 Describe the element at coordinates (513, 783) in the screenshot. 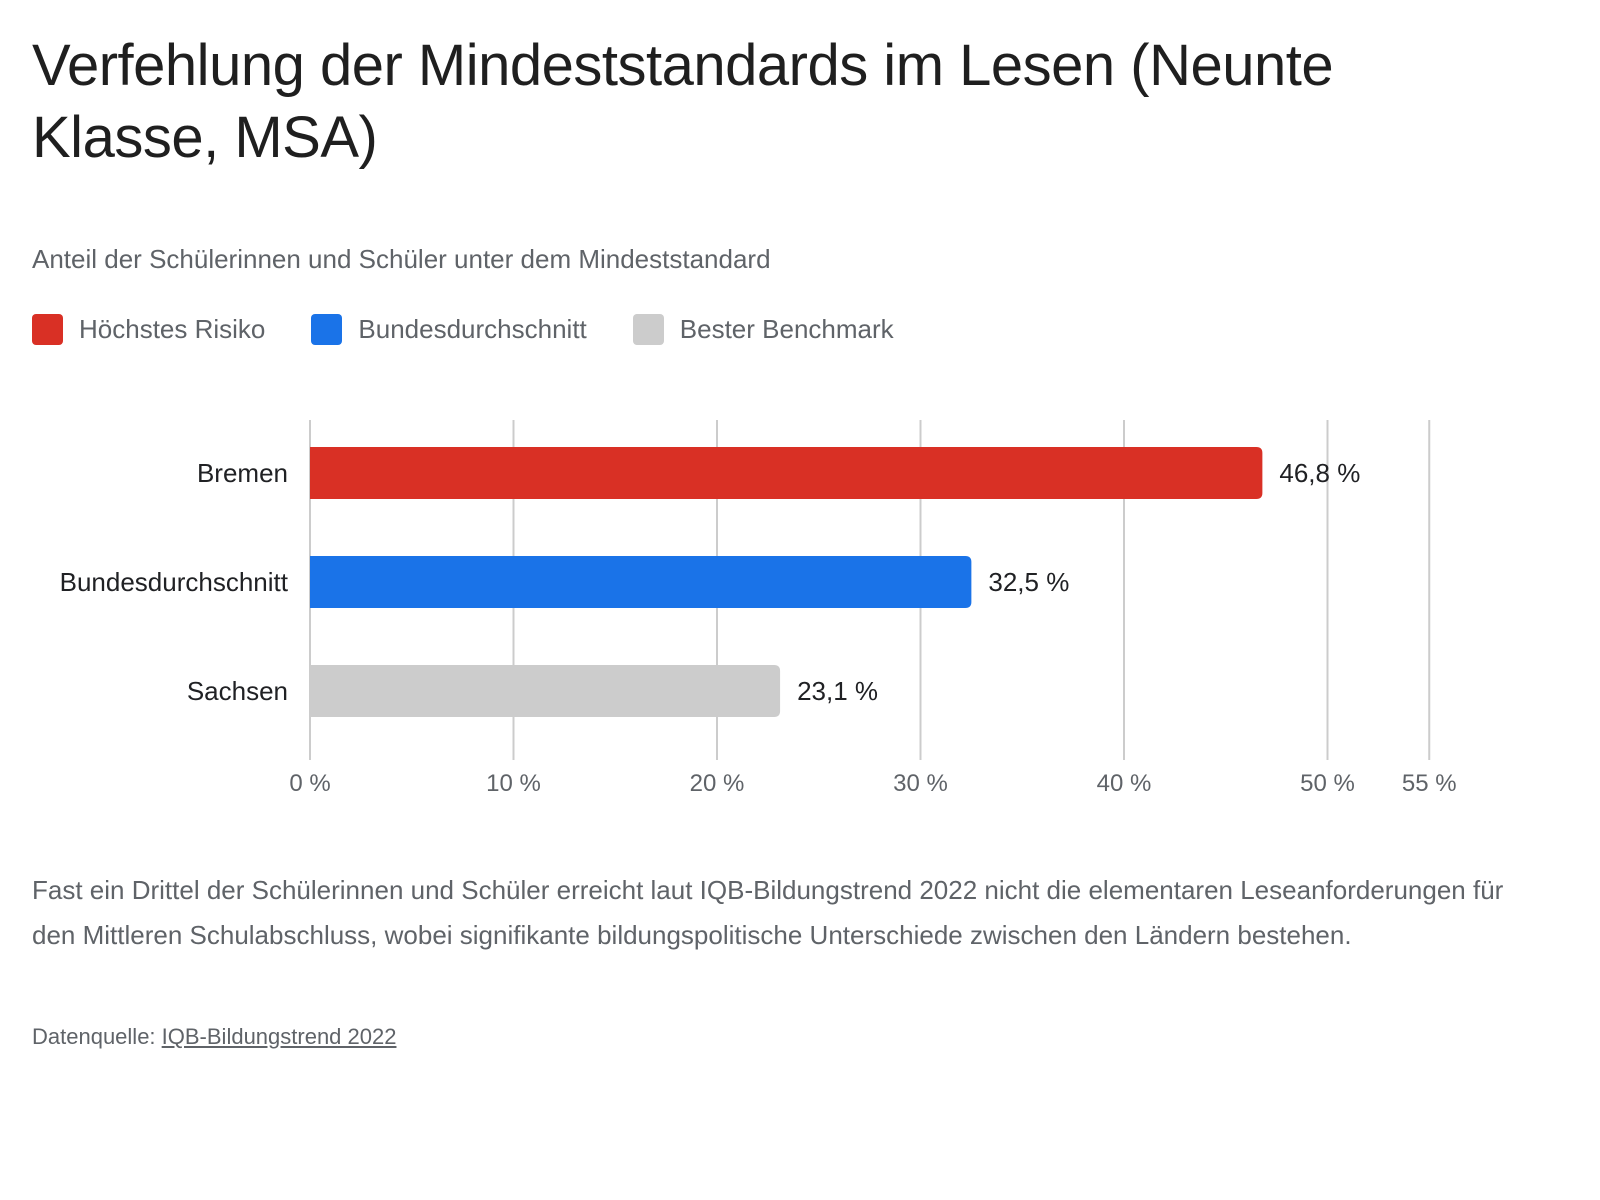

I see `x-tick-label: 10 %` at that location.